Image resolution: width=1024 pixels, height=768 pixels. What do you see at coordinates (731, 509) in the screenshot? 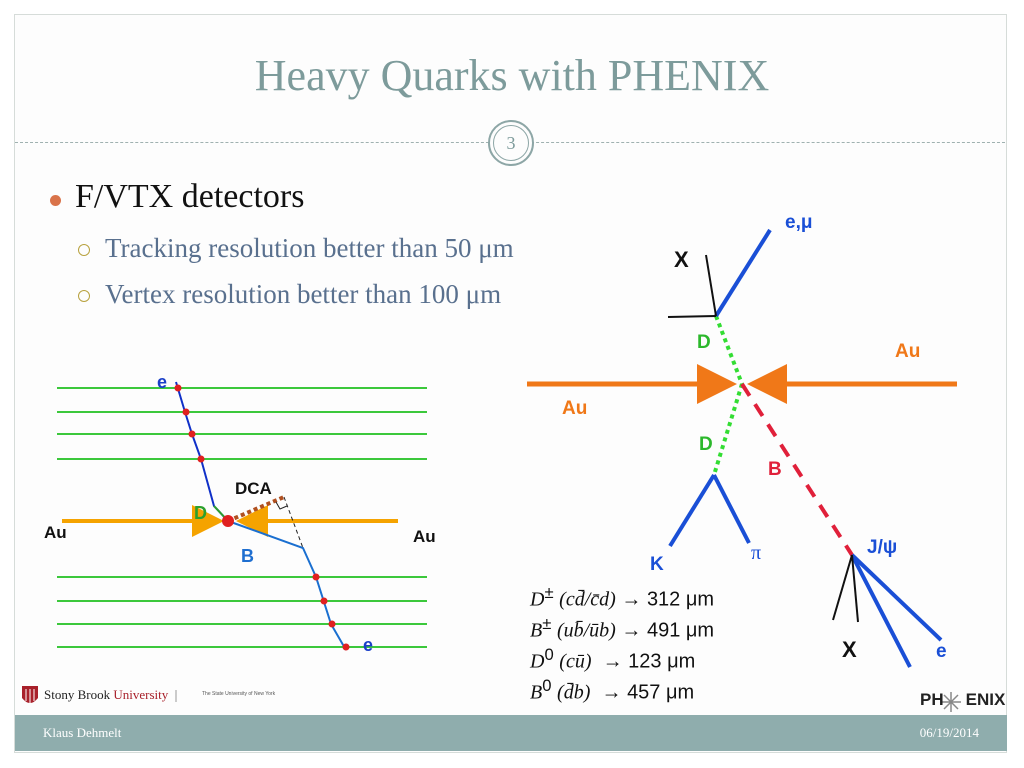
I see `pion-track` at bounding box center [731, 509].